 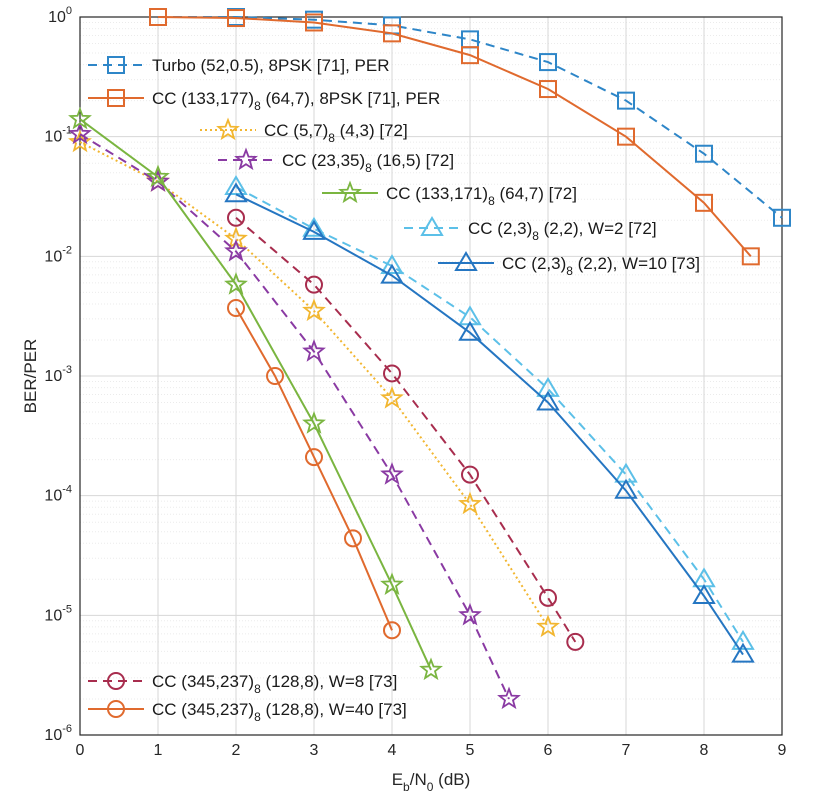 I want to click on x-tick-label: 2, so click(x=236, y=750).